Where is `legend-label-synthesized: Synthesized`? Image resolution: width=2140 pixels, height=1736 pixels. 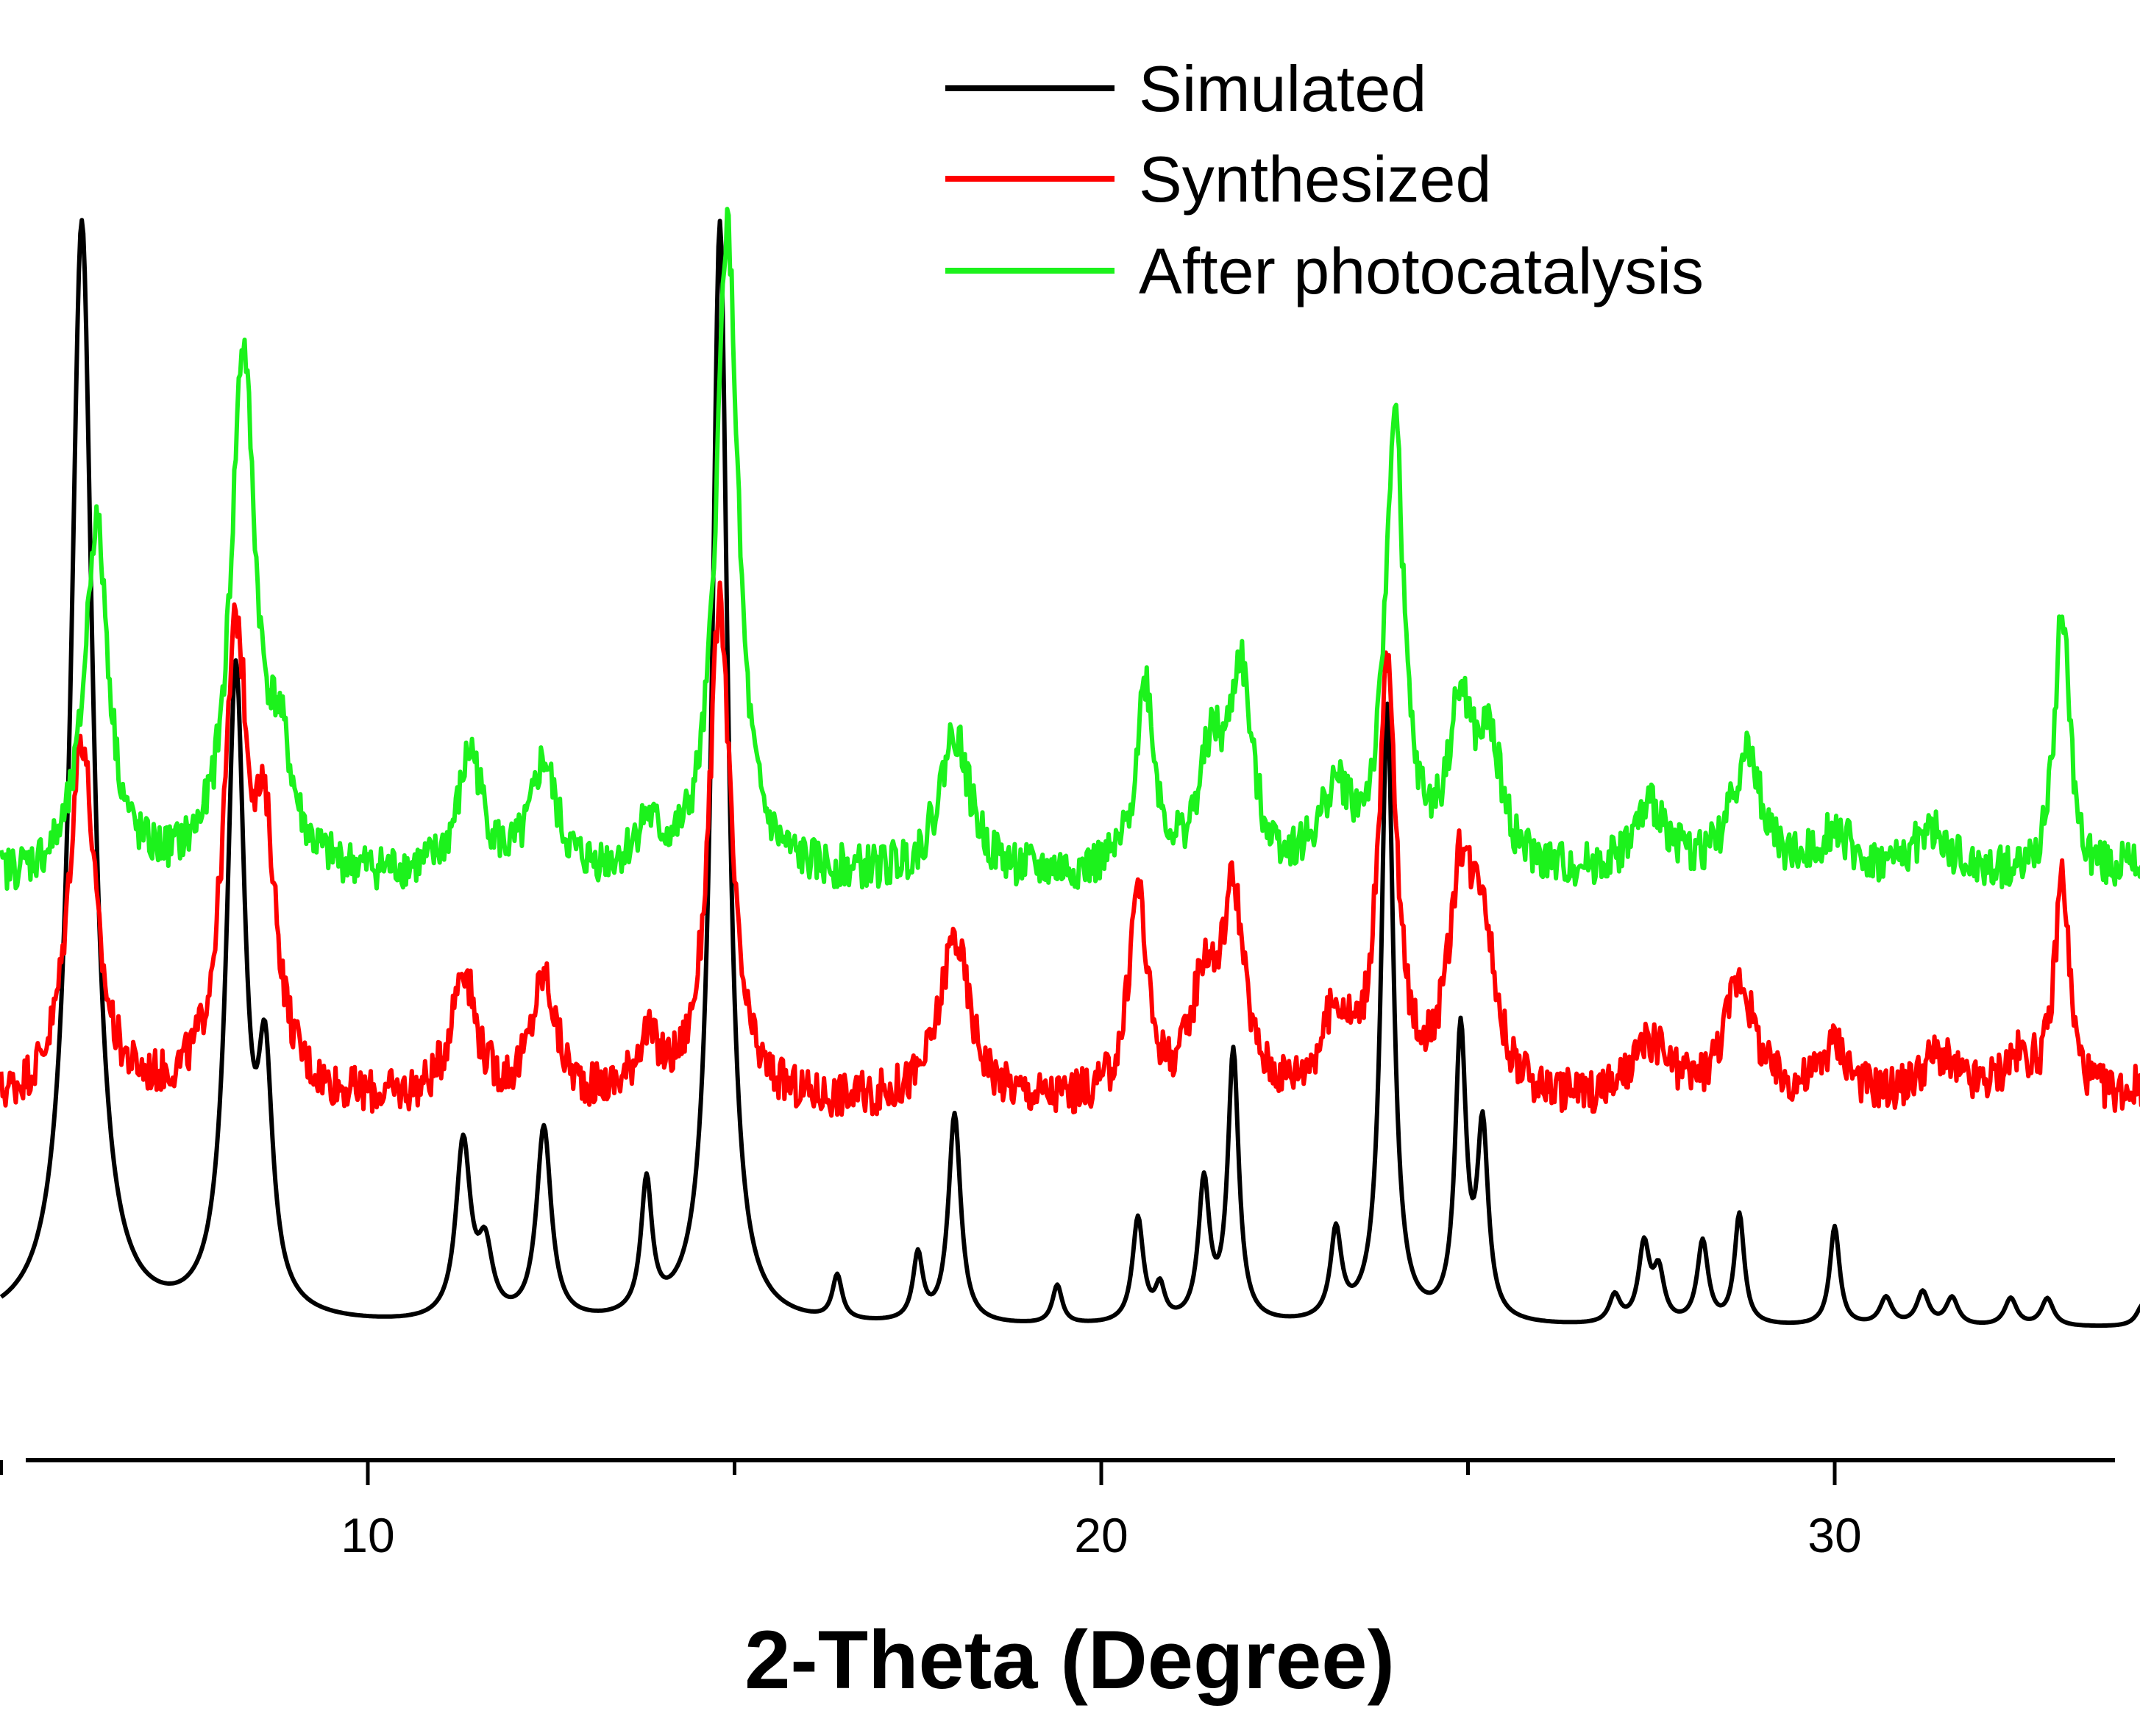
legend-label-synthesized: Synthesized is located at coordinates (1315, 179).